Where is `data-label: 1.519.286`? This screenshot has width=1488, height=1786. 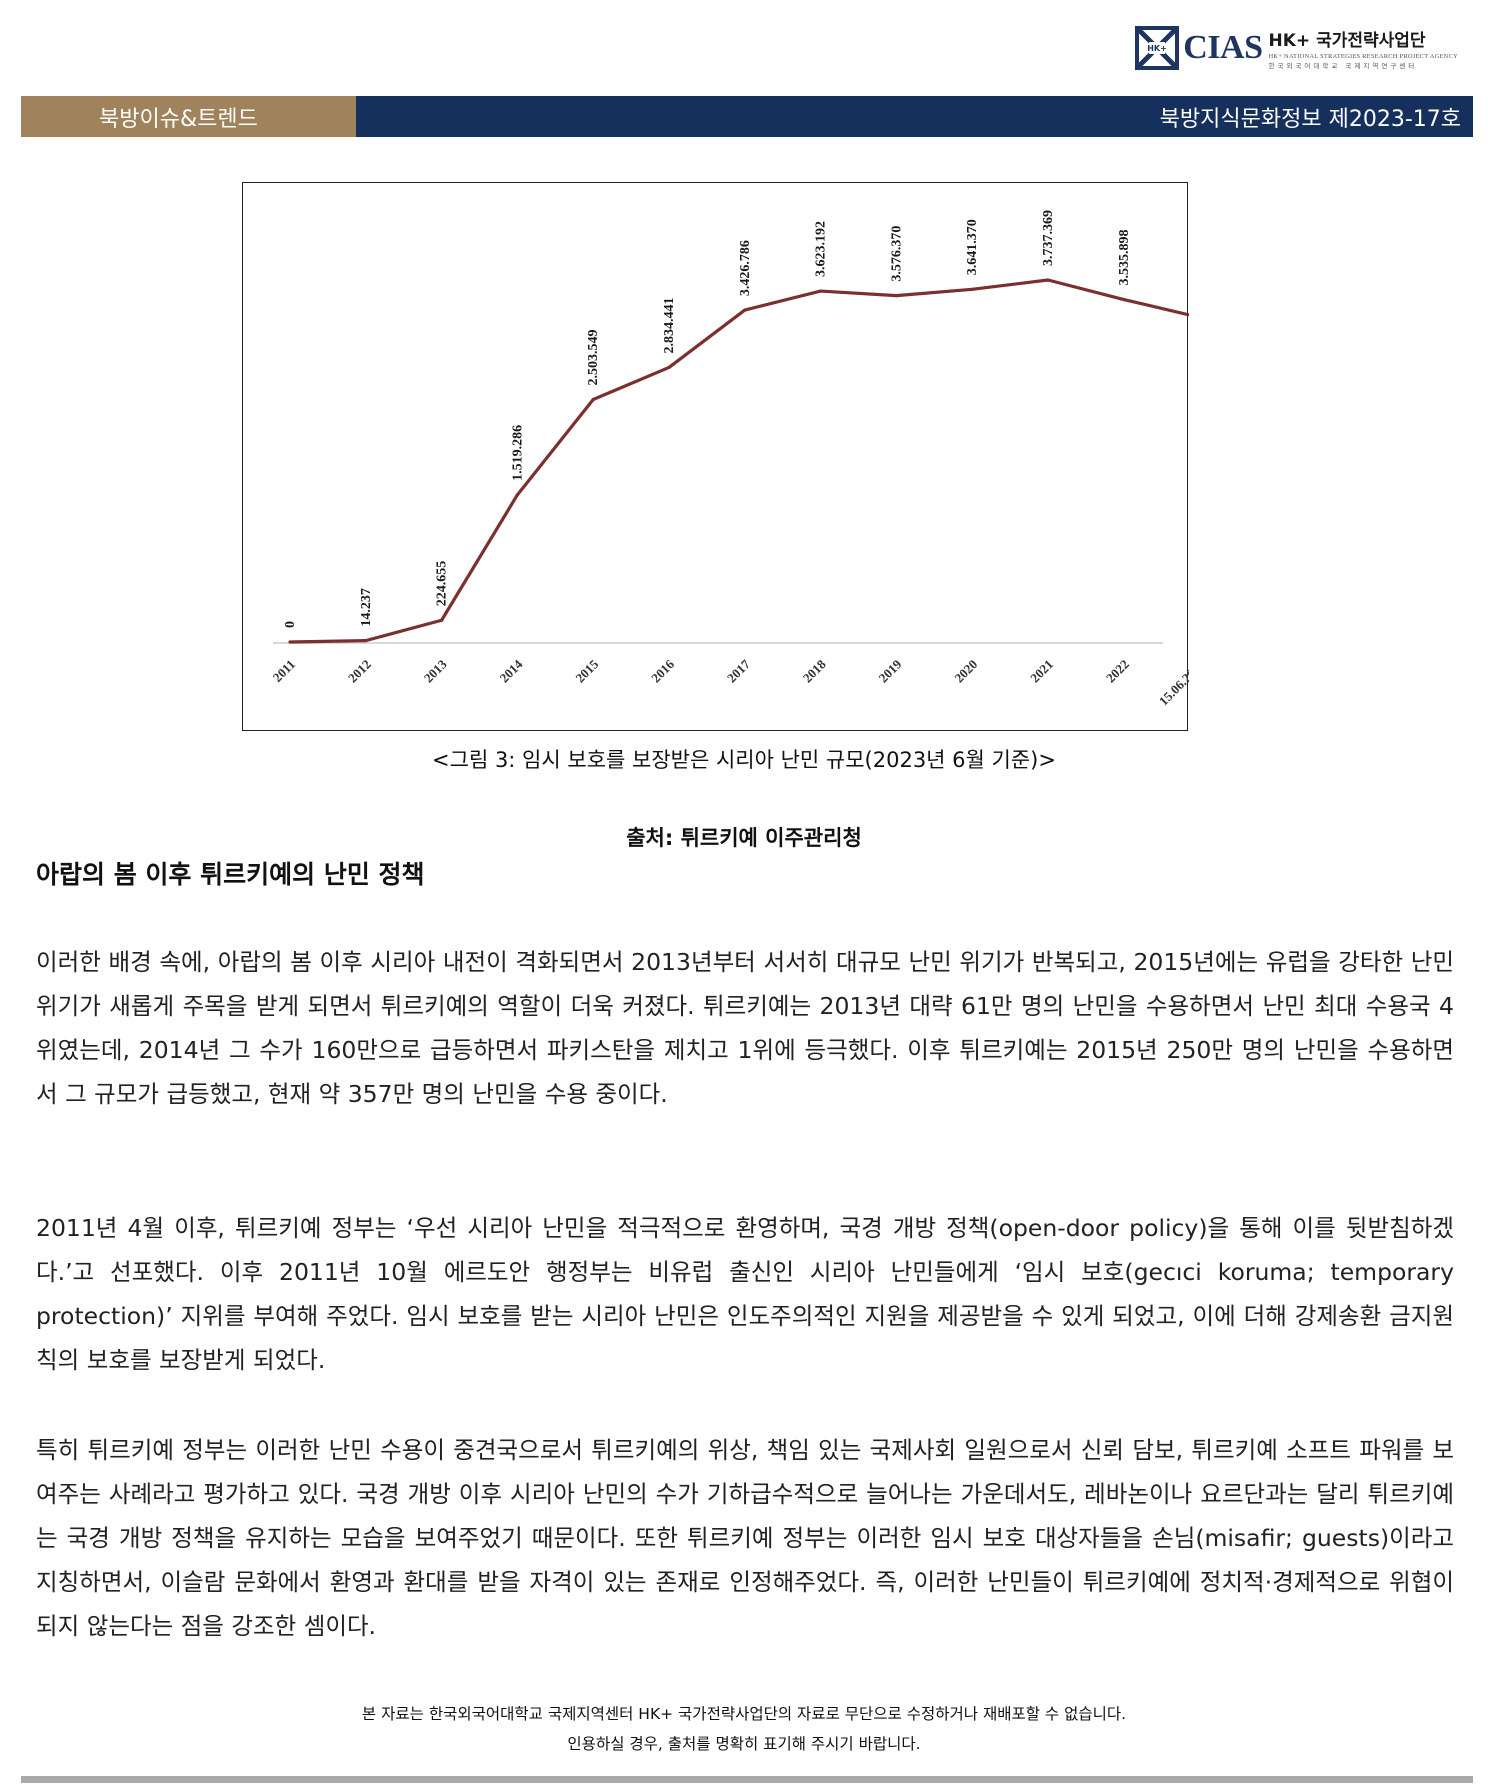
data-label: 1.519.286 is located at coordinates (517, 453).